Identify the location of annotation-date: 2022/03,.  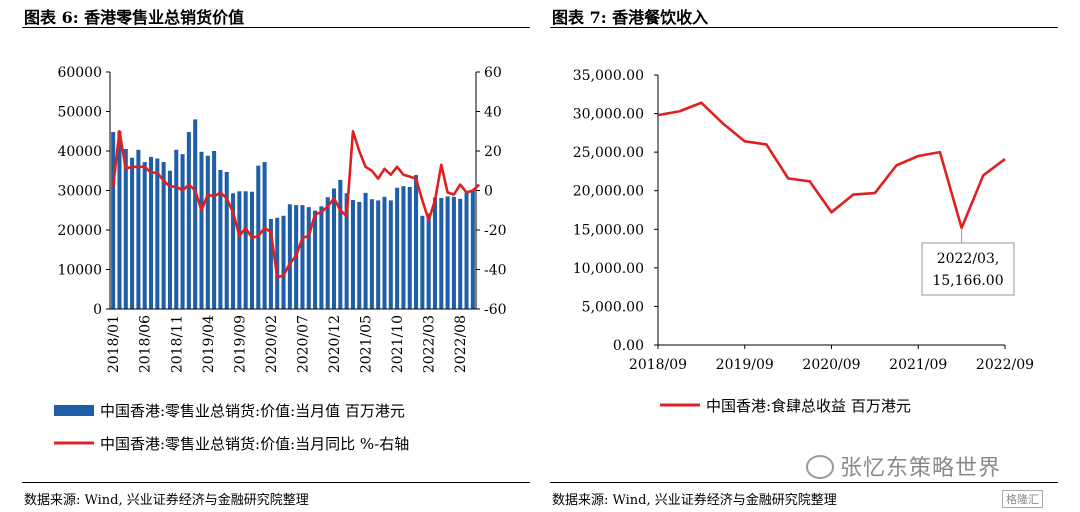
(968, 259).